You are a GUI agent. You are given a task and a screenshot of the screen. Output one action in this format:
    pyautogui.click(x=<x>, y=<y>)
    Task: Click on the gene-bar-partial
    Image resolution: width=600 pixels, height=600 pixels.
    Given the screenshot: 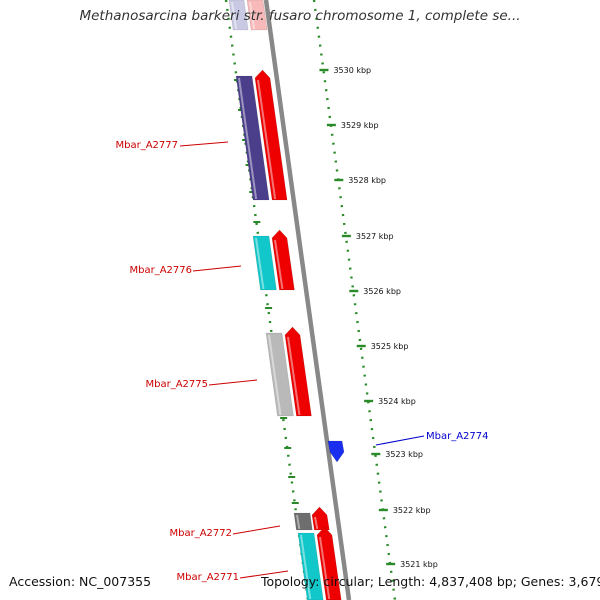 What is the action you would take?
    pyautogui.click(x=238, y=15)
    